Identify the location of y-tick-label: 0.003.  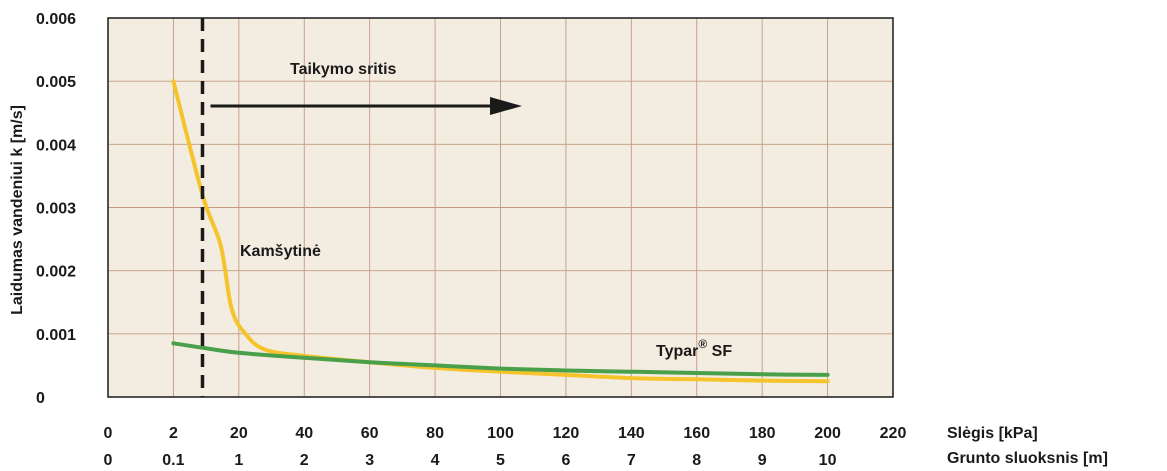
(56, 209).